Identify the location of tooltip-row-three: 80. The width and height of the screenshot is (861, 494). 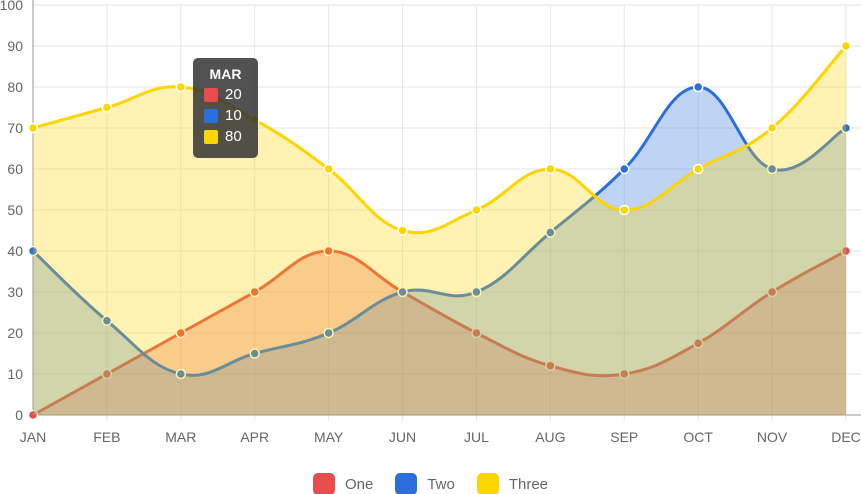
(231, 136).